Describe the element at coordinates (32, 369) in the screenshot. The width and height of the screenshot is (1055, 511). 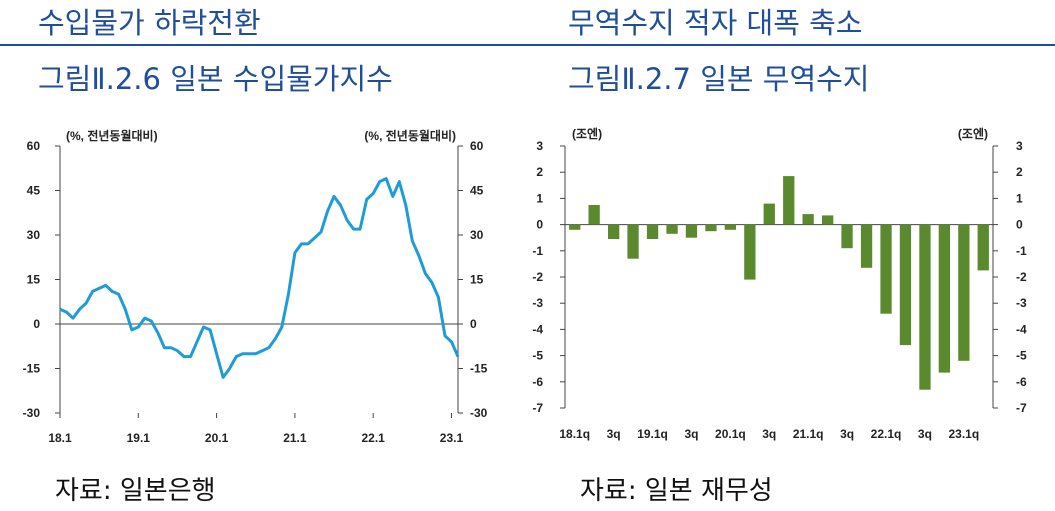
I see `left-y-tick-label: -15` at that location.